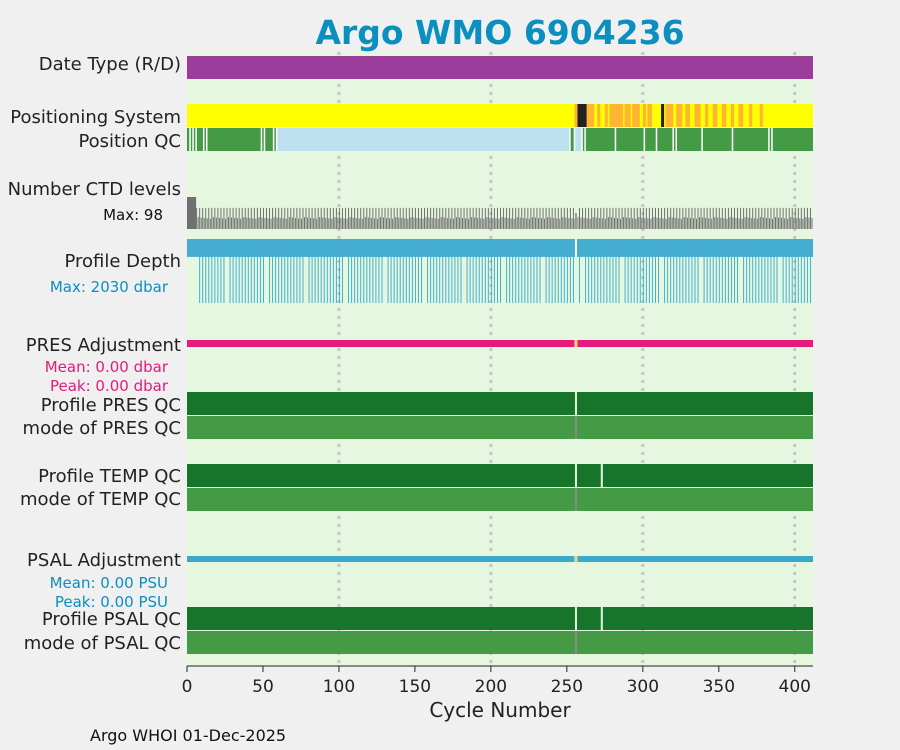 The height and width of the screenshot is (750, 900). I want to click on x-tick-label: 400, so click(795, 687).